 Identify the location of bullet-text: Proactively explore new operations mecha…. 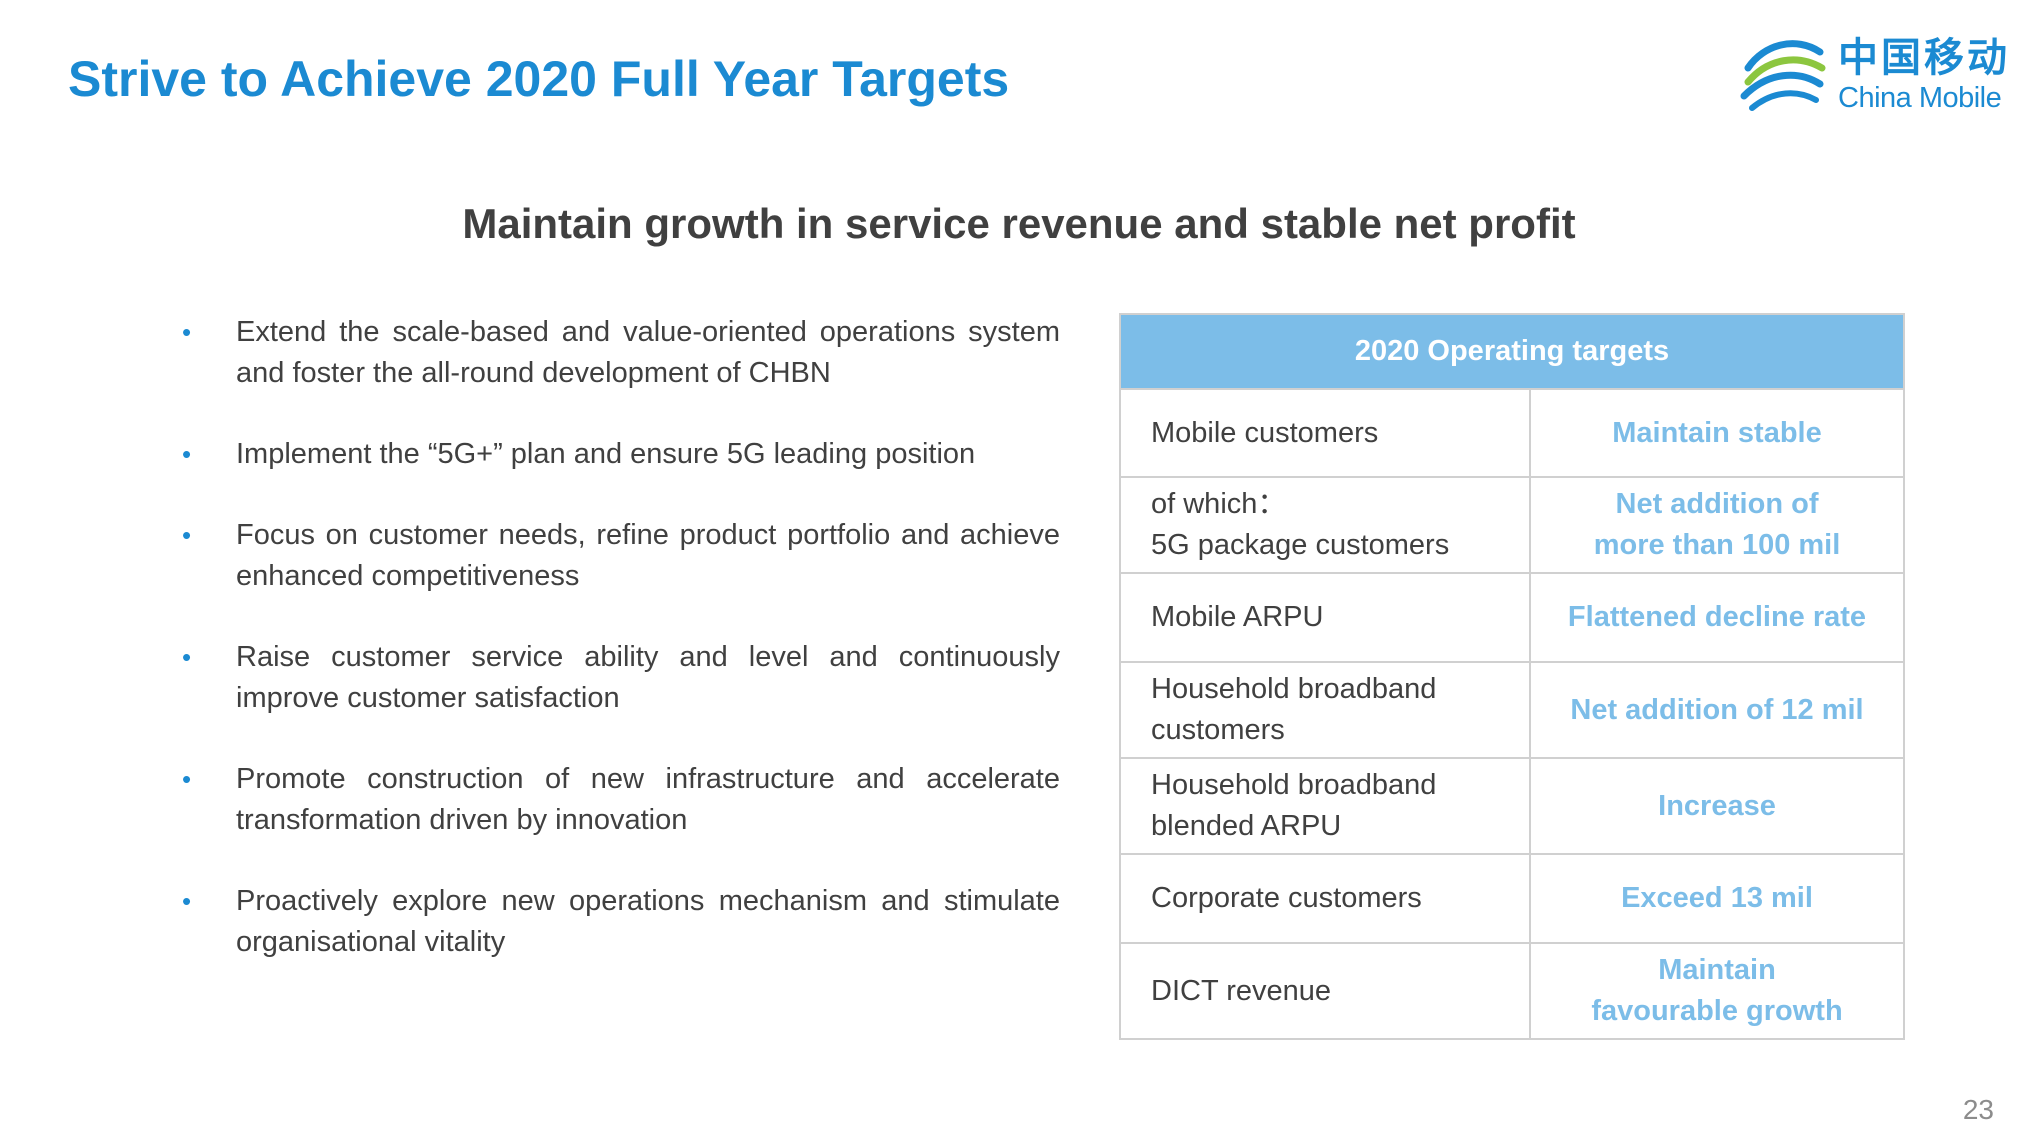
(648, 921).